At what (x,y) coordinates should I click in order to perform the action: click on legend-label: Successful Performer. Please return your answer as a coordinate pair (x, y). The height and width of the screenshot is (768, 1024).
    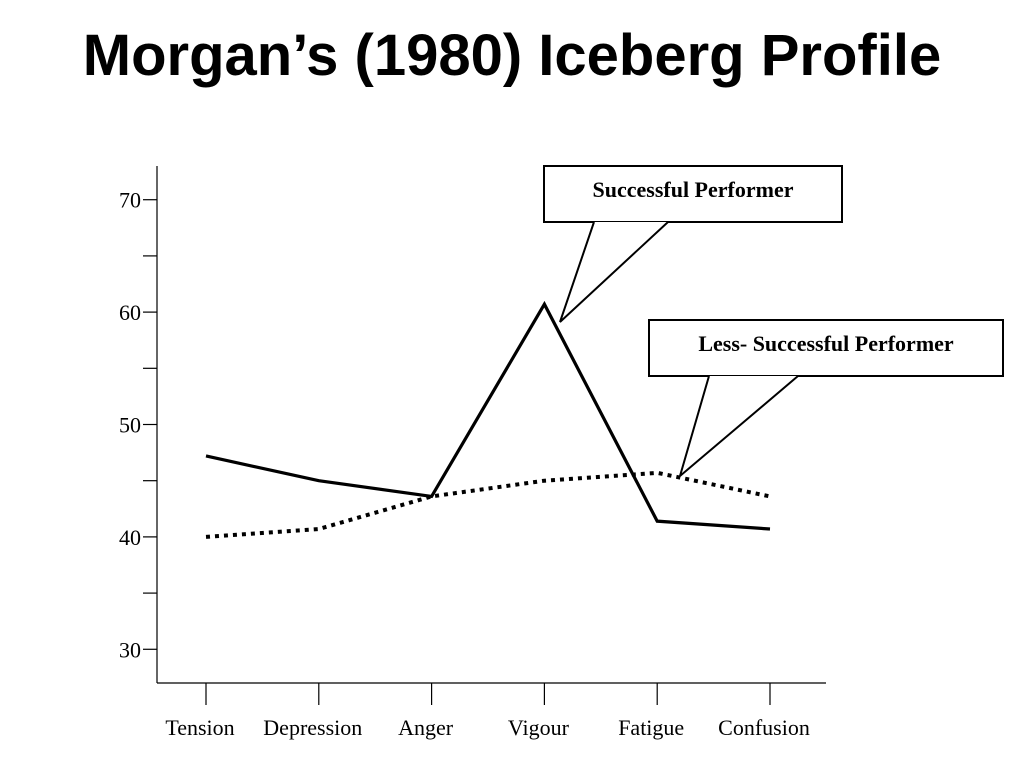
    Looking at the image, I should click on (693, 189).